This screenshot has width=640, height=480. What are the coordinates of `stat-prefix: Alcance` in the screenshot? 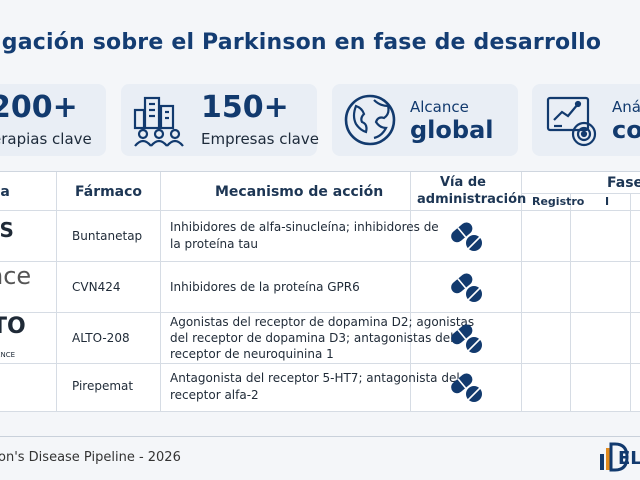 It's located at (439, 107).